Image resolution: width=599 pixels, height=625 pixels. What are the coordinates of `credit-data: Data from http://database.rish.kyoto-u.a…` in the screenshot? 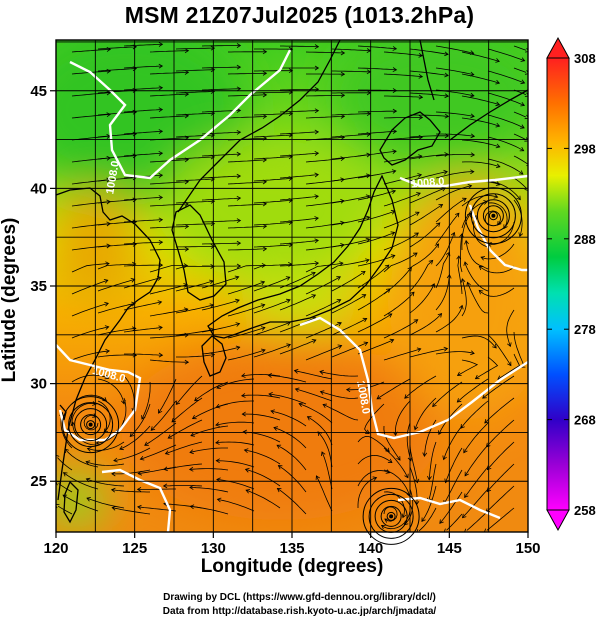 It's located at (299, 611).